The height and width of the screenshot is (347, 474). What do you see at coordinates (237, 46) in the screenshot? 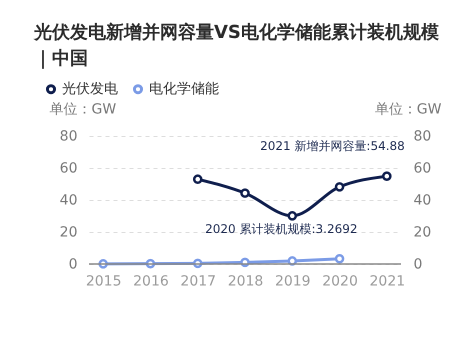
I see `chart-title: 光伏发电新增并网容量VS电化学储能累计装机规模｜中国` at bounding box center [237, 46].